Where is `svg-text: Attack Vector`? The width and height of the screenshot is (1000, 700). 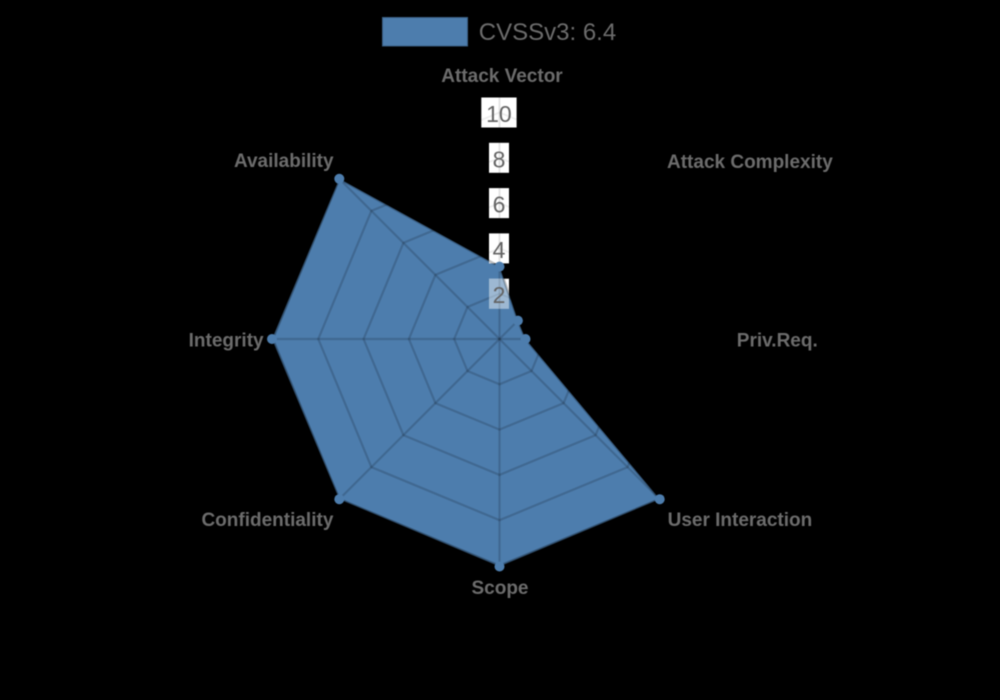 svg-text: Attack Vector is located at coordinates (502, 76).